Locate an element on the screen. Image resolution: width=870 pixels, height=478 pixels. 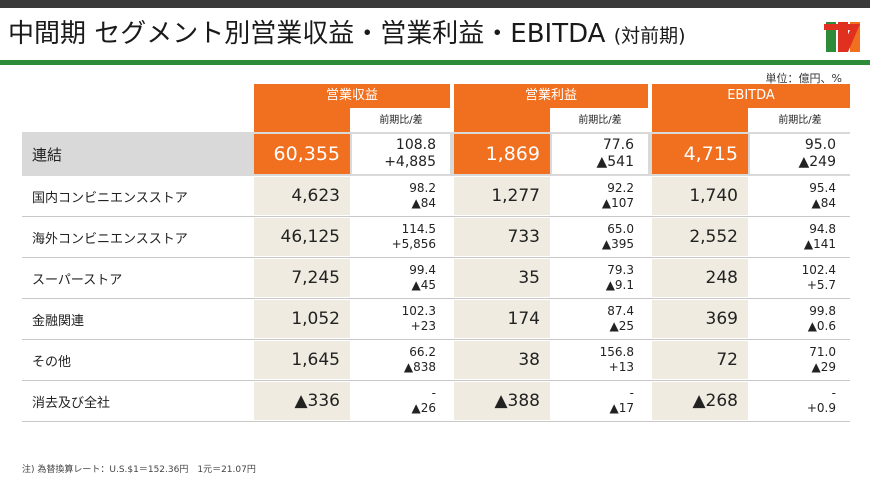
ratio-value: 65.0 is located at coordinates (620, 229).